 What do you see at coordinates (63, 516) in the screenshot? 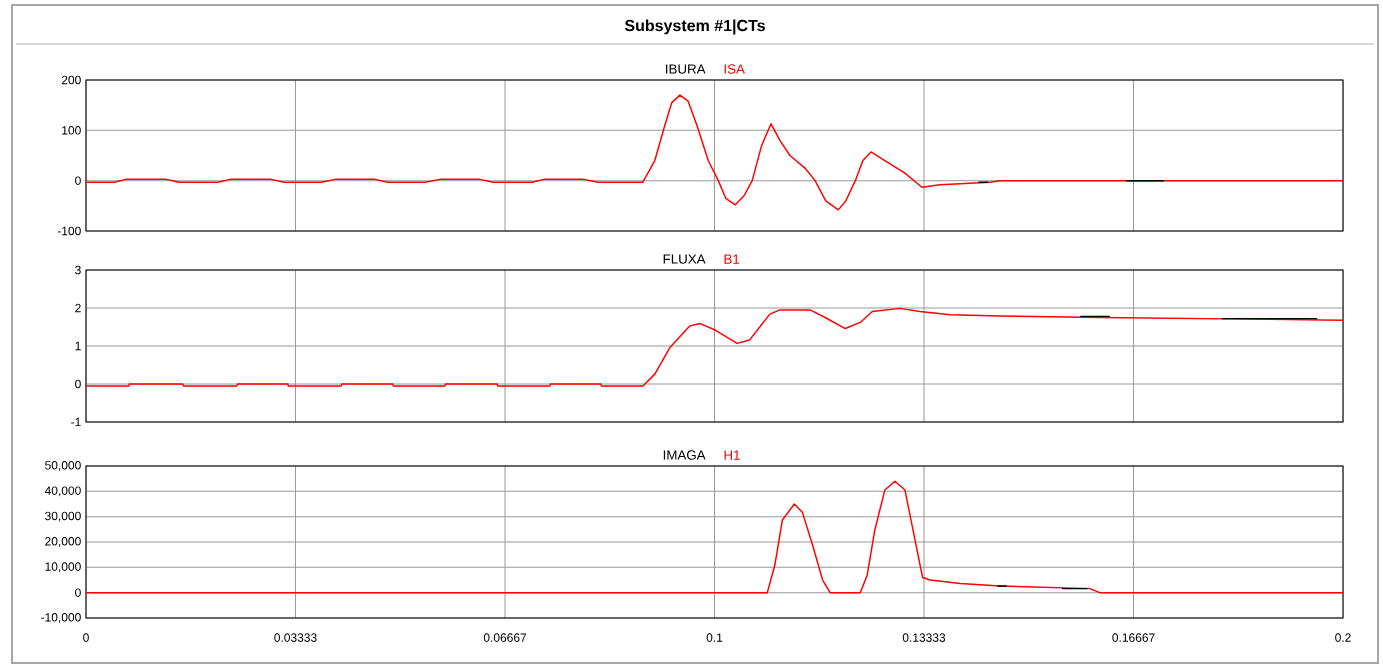
I see `y-tick-label: 30,000` at bounding box center [63, 516].